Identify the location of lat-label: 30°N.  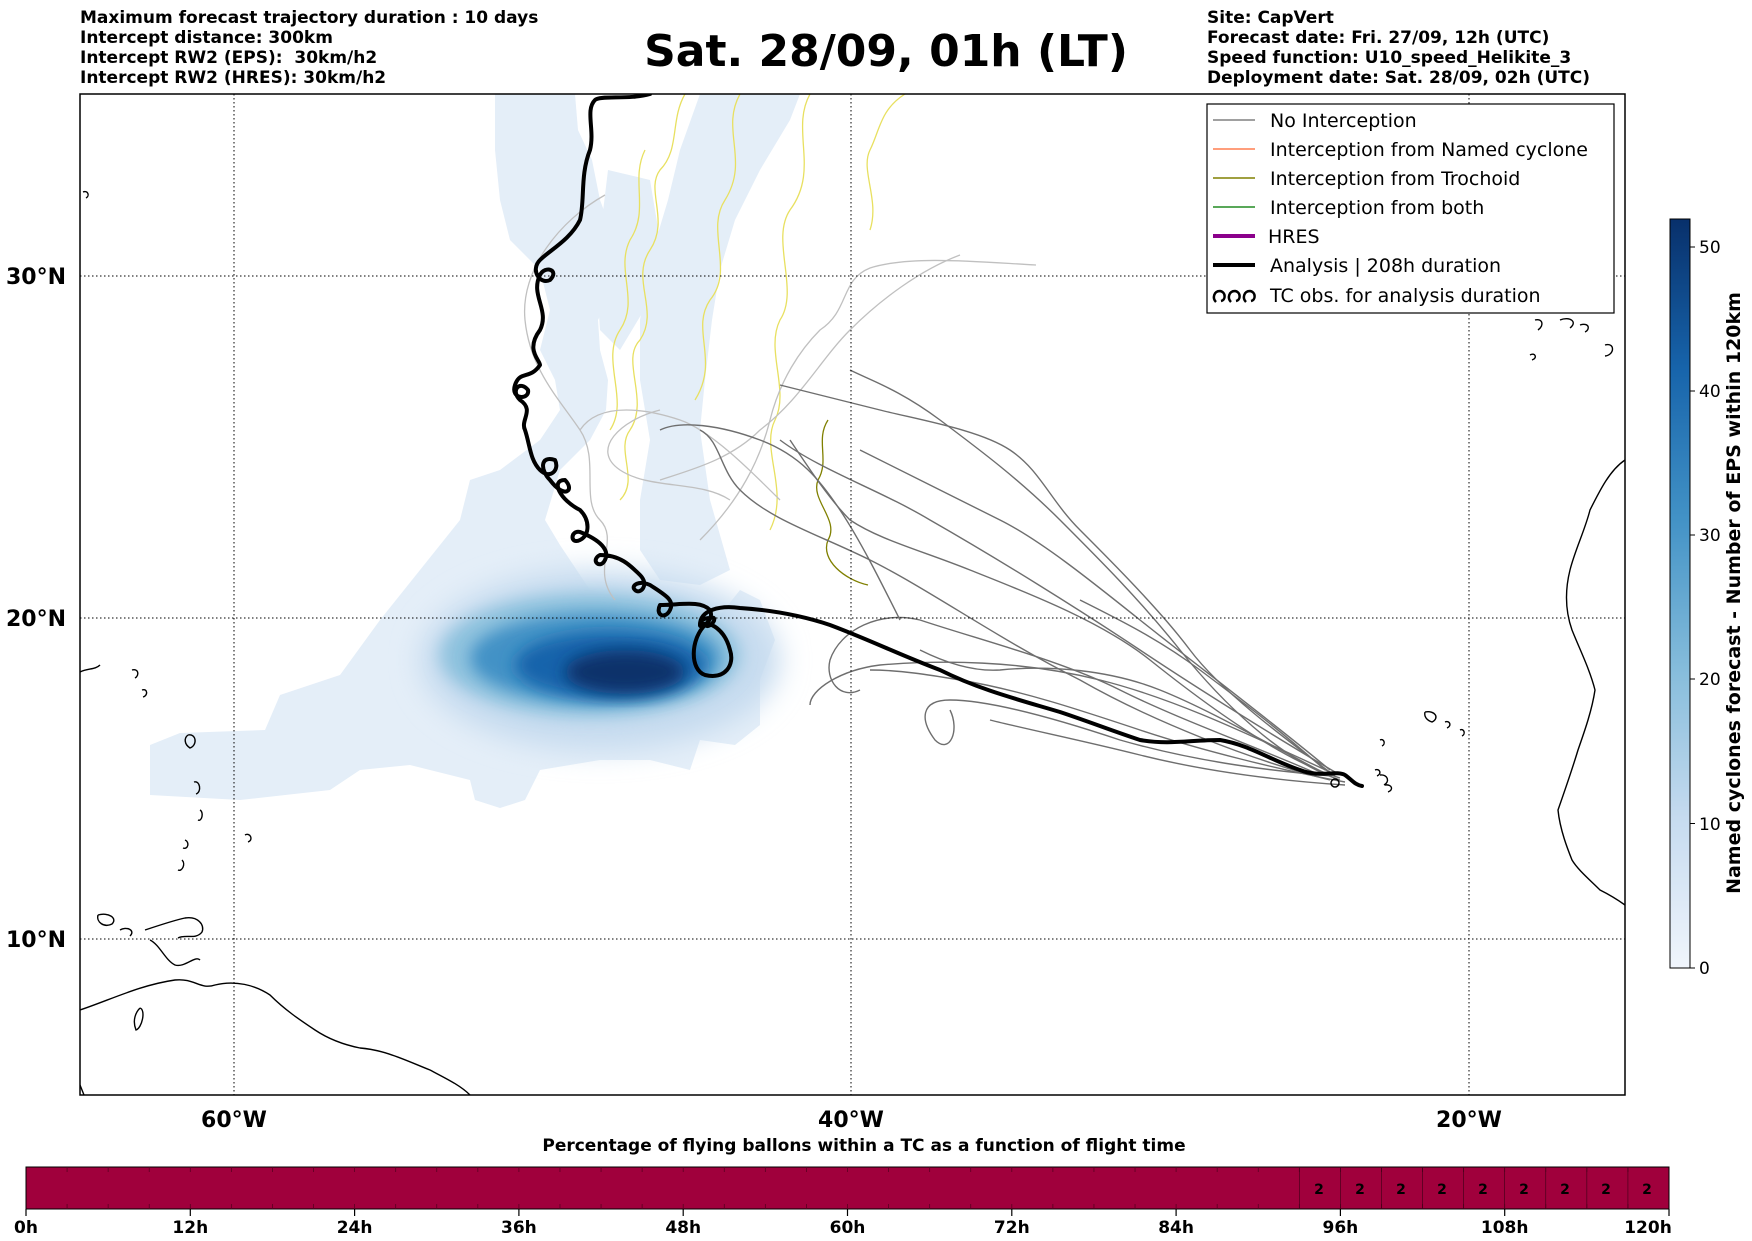
(36, 277).